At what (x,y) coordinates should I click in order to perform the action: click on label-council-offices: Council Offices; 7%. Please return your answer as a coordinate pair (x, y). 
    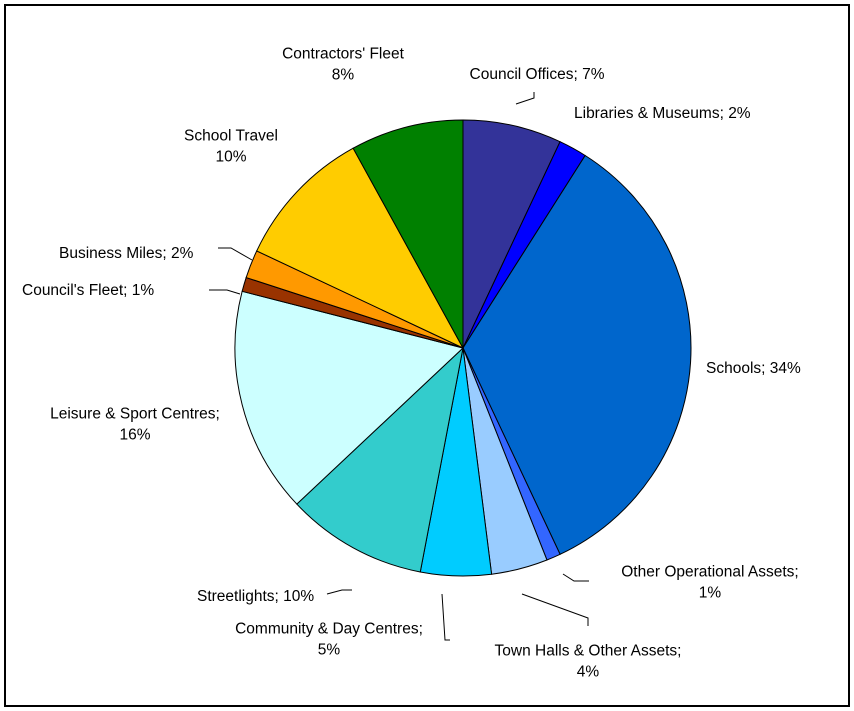
    Looking at the image, I should click on (537, 74).